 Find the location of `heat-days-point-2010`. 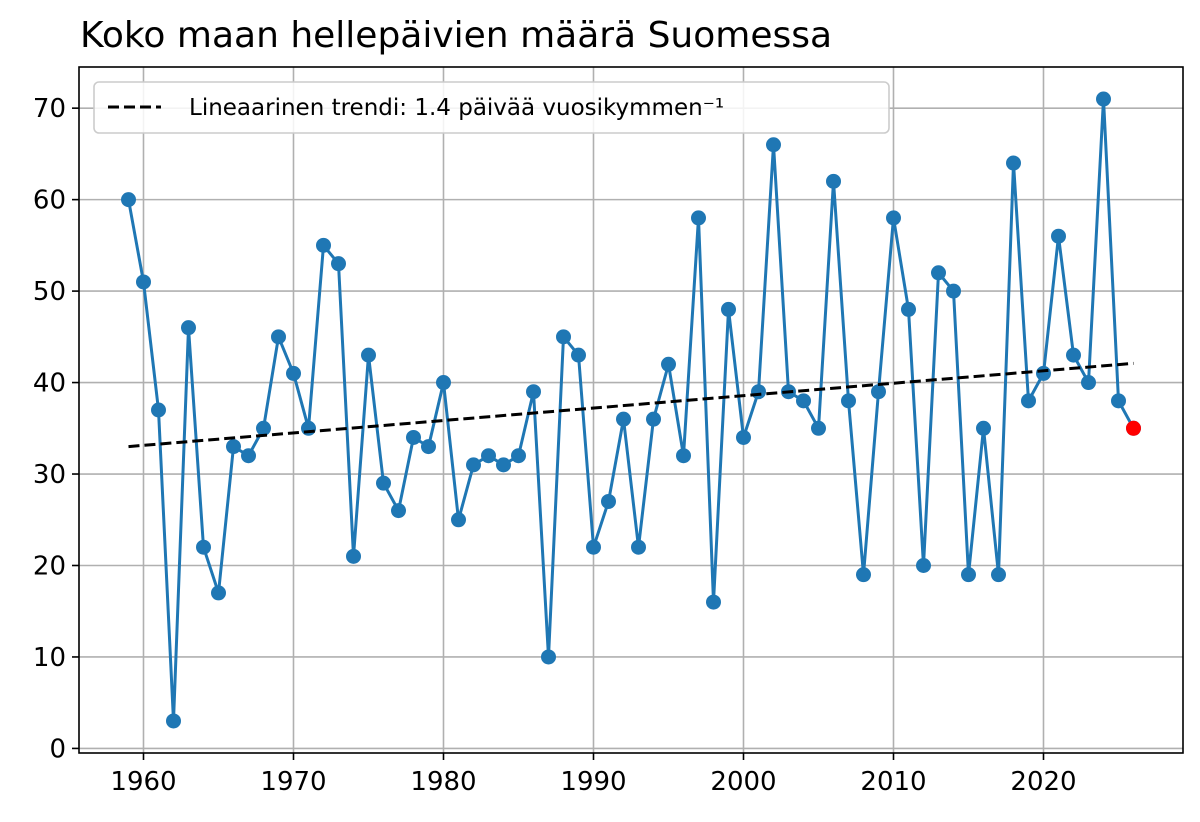

heat-days-point-2010 is located at coordinates (893, 218).